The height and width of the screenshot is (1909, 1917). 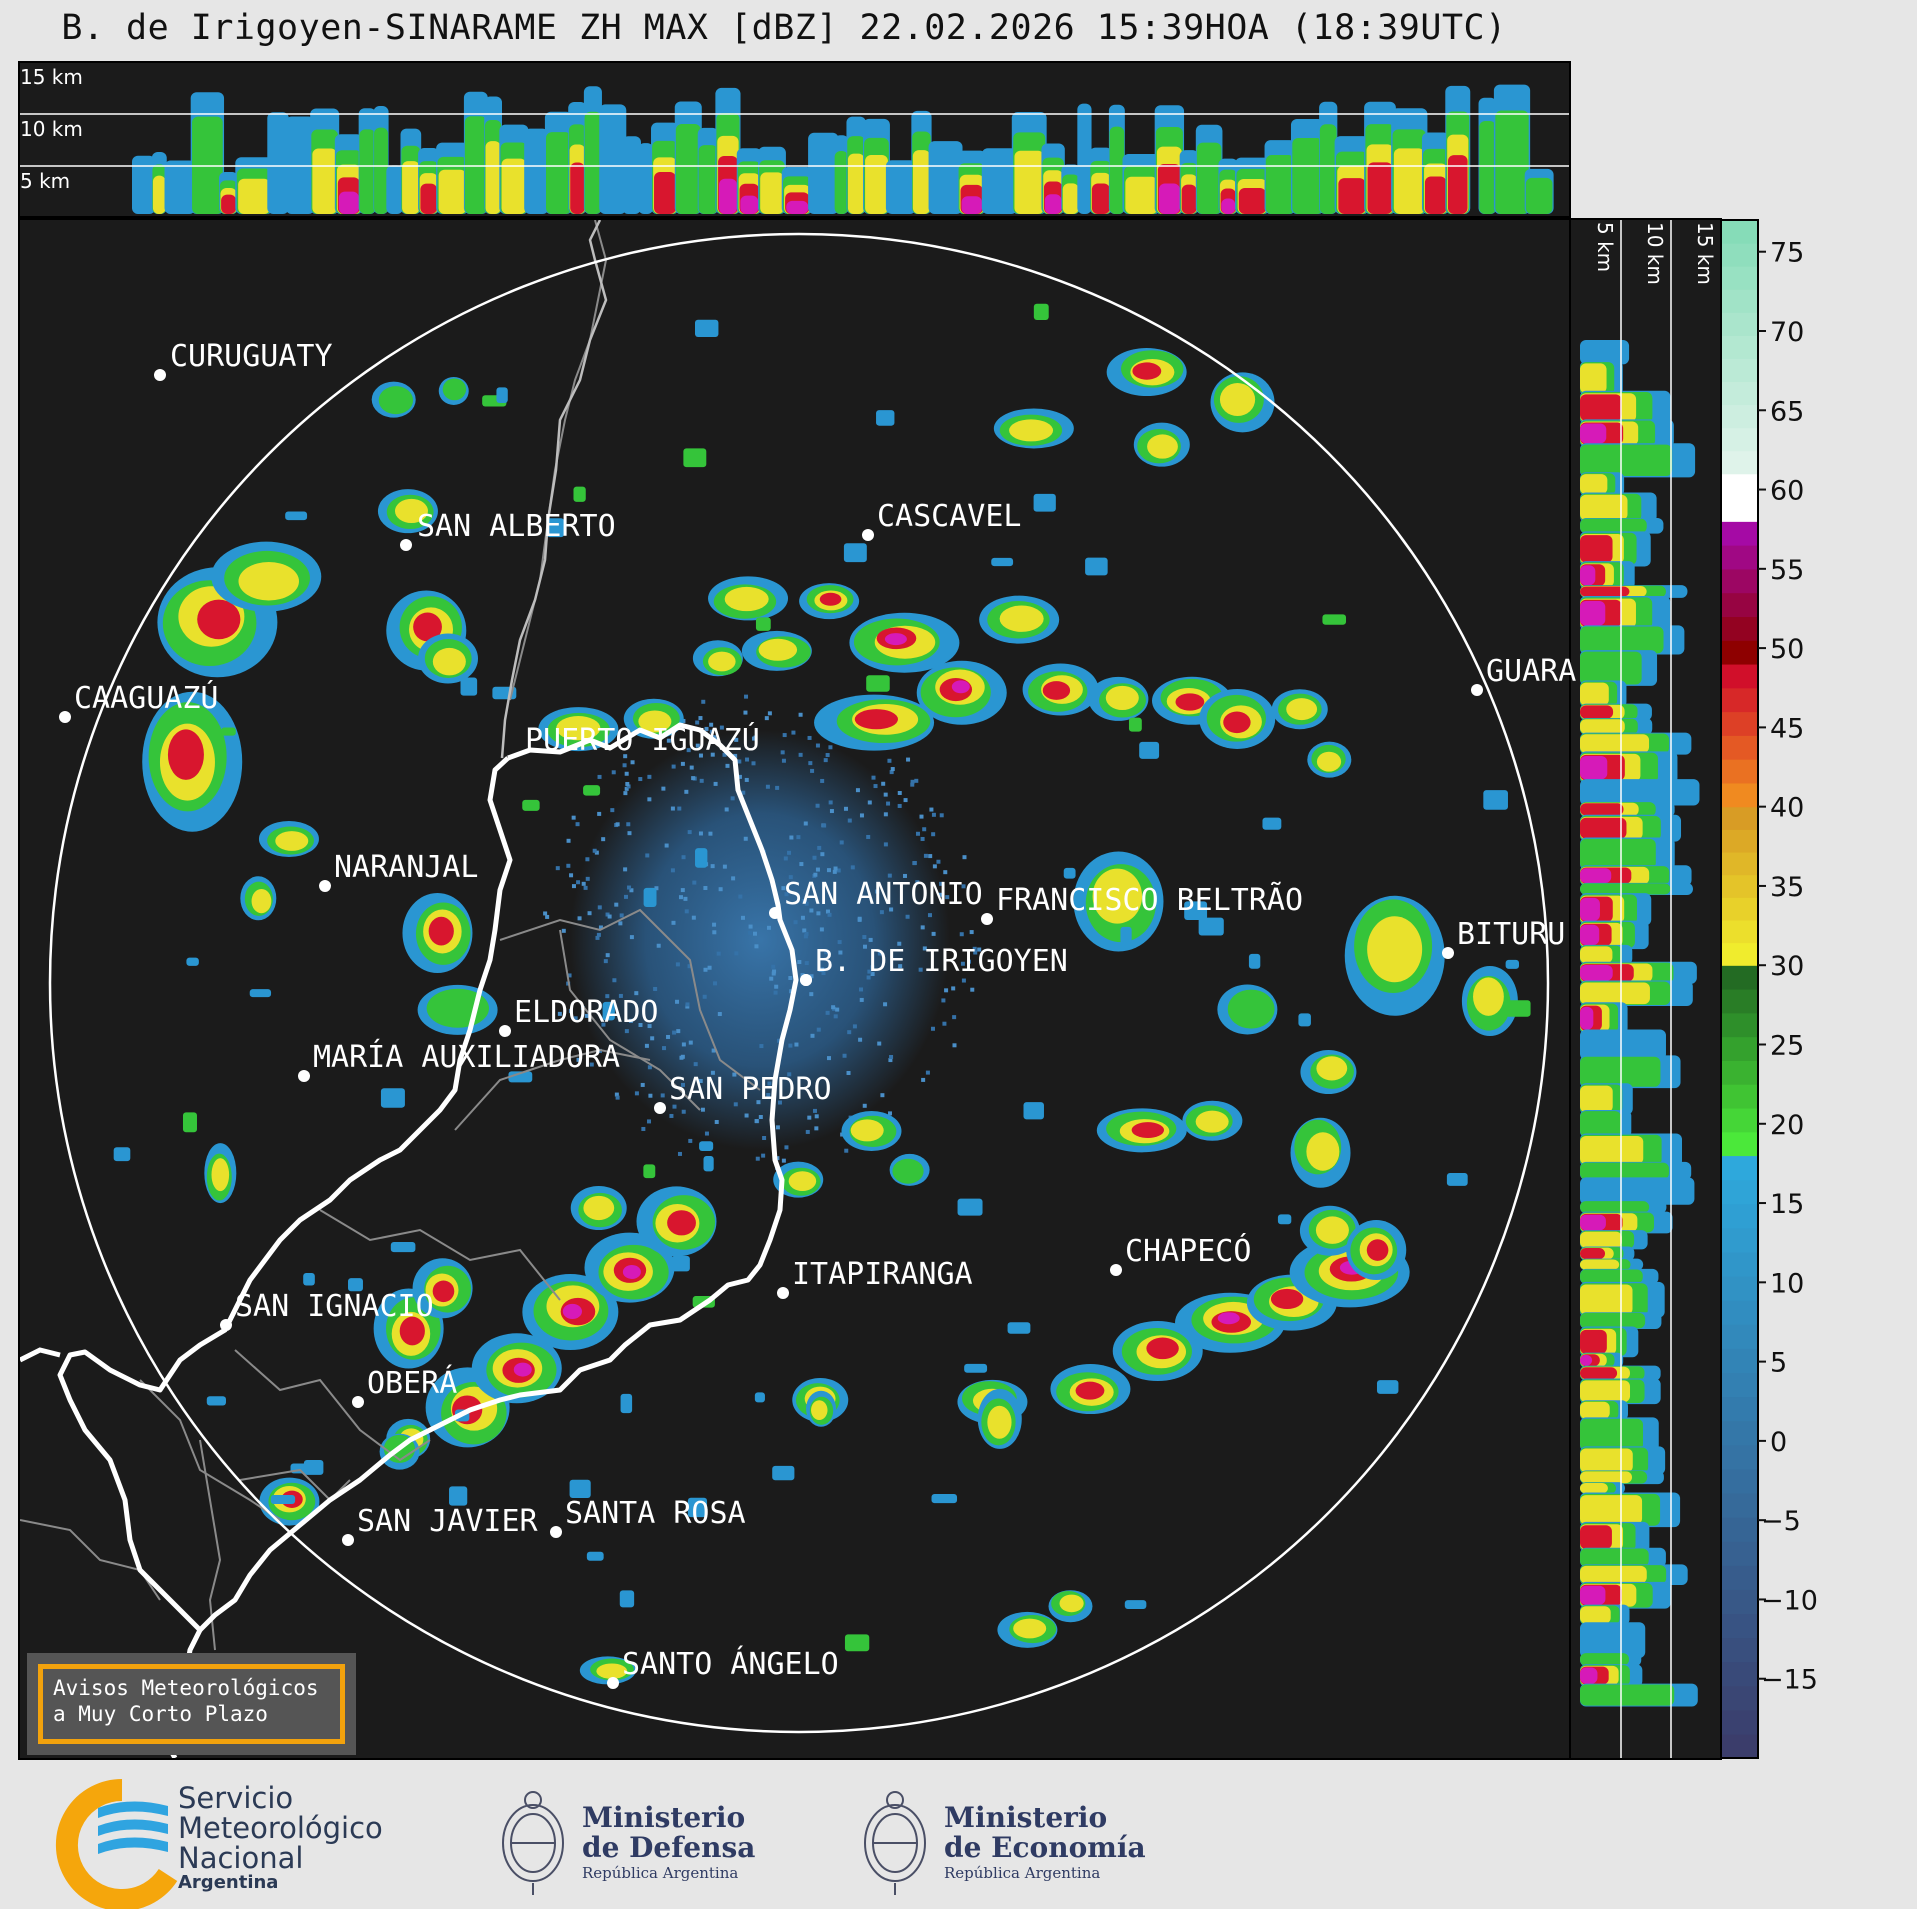 What do you see at coordinates (466, 1057) in the screenshot?
I see `city-name: MARÍA AUXILIADORA` at bounding box center [466, 1057].